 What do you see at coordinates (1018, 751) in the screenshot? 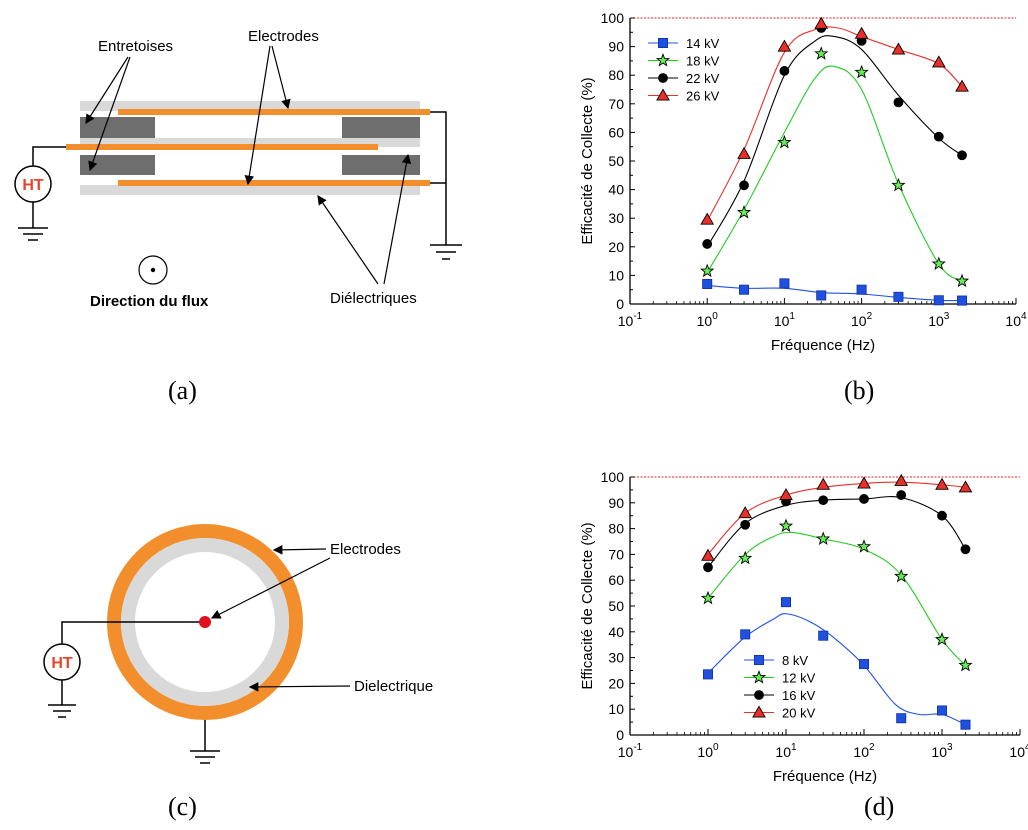
I see `x-tick-label: 10⁴` at bounding box center [1018, 751].